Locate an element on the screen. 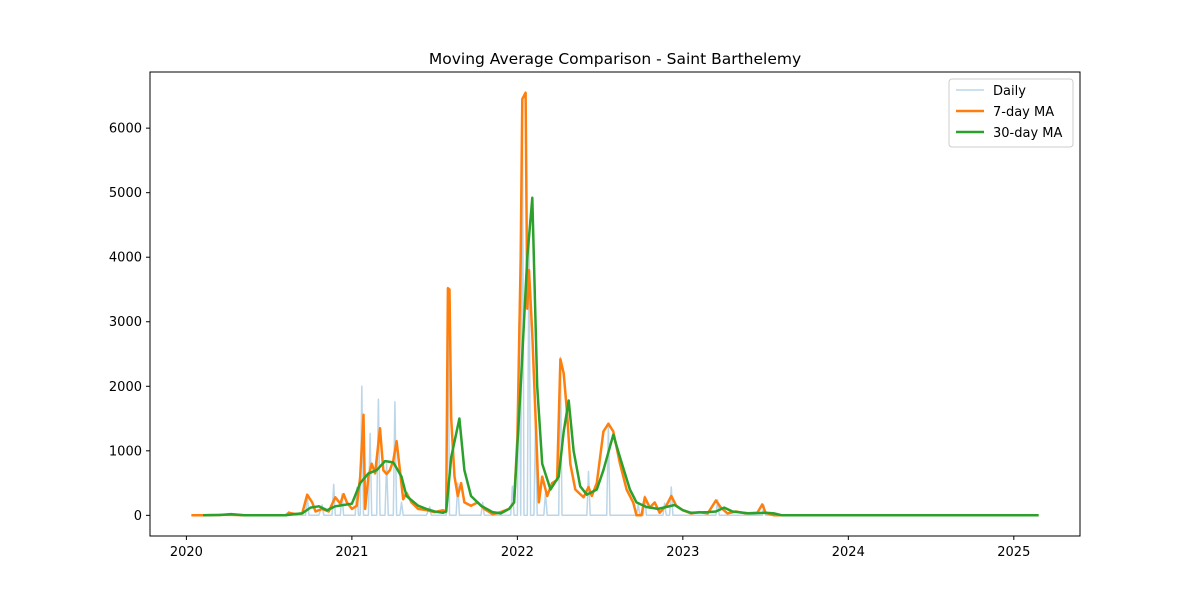 Image resolution: width=1200 pixels, height=600 pixels. y-tick-label: 0 is located at coordinates (138, 516).